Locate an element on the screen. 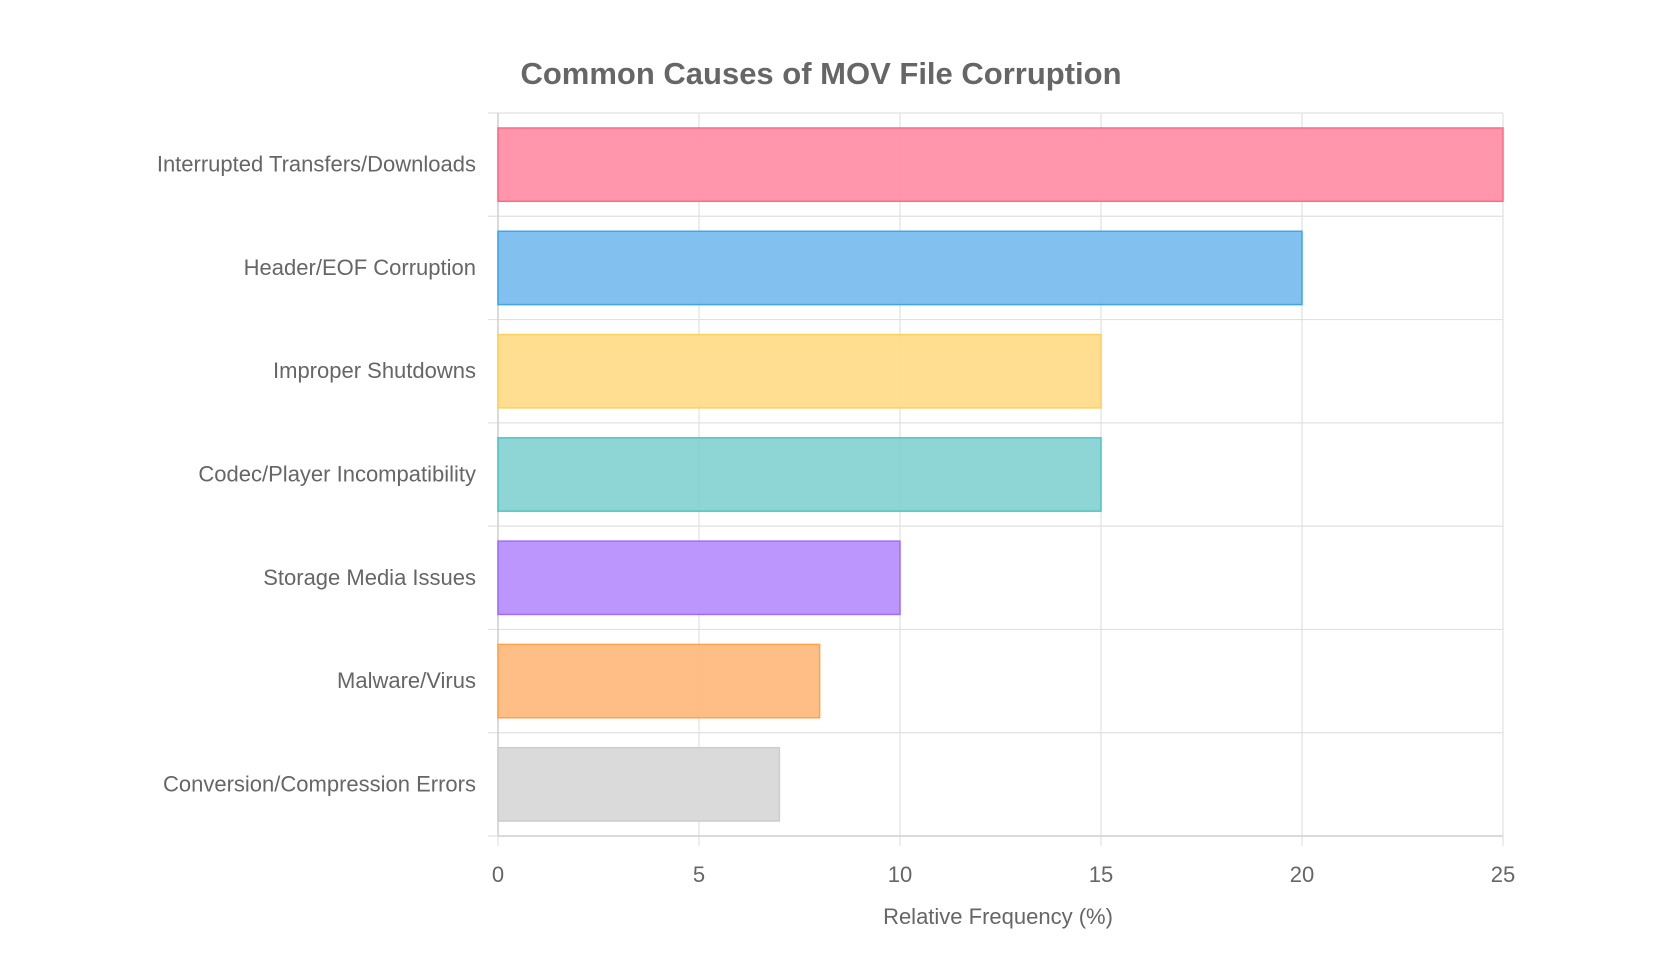 The height and width of the screenshot is (953, 1678). x-tick-label: 25 is located at coordinates (1503, 874).